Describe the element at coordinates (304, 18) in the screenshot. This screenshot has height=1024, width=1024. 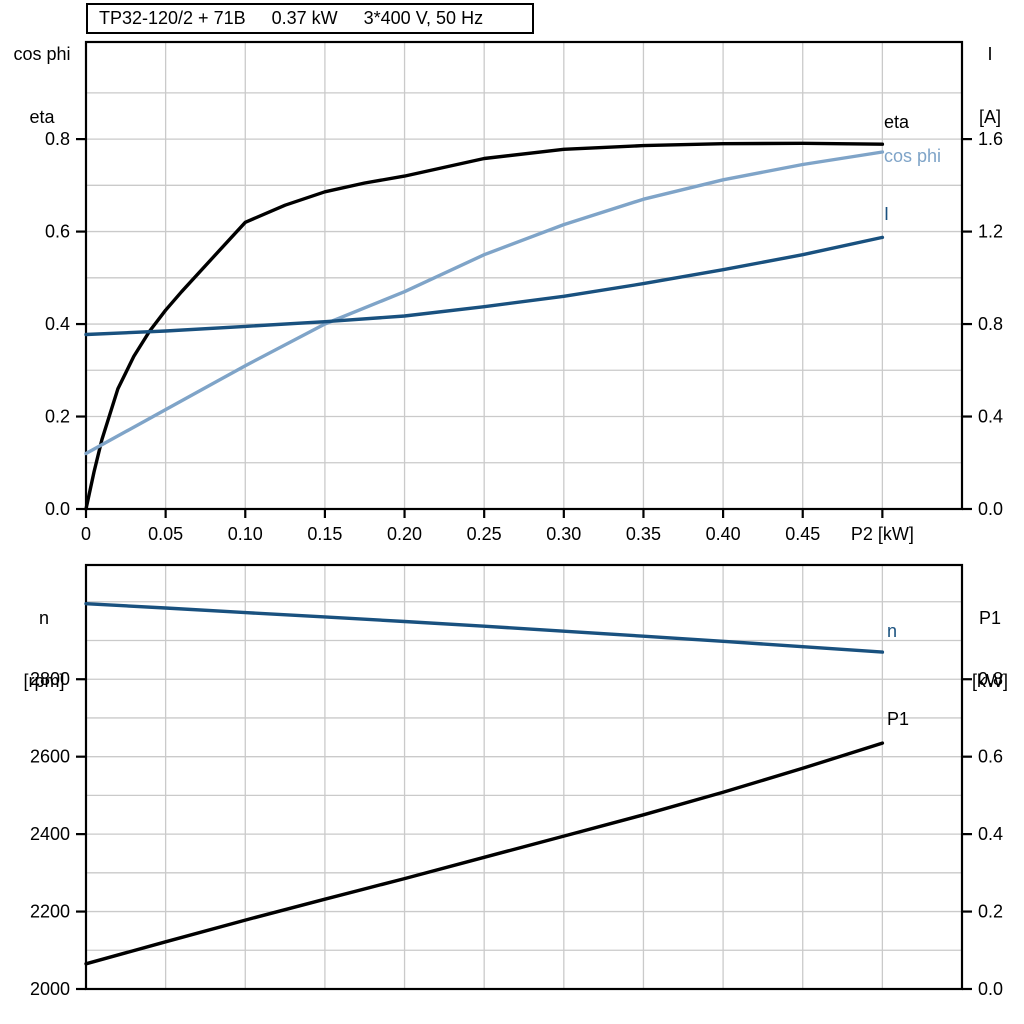
I see `pump-power: 0.37 kW` at that location.